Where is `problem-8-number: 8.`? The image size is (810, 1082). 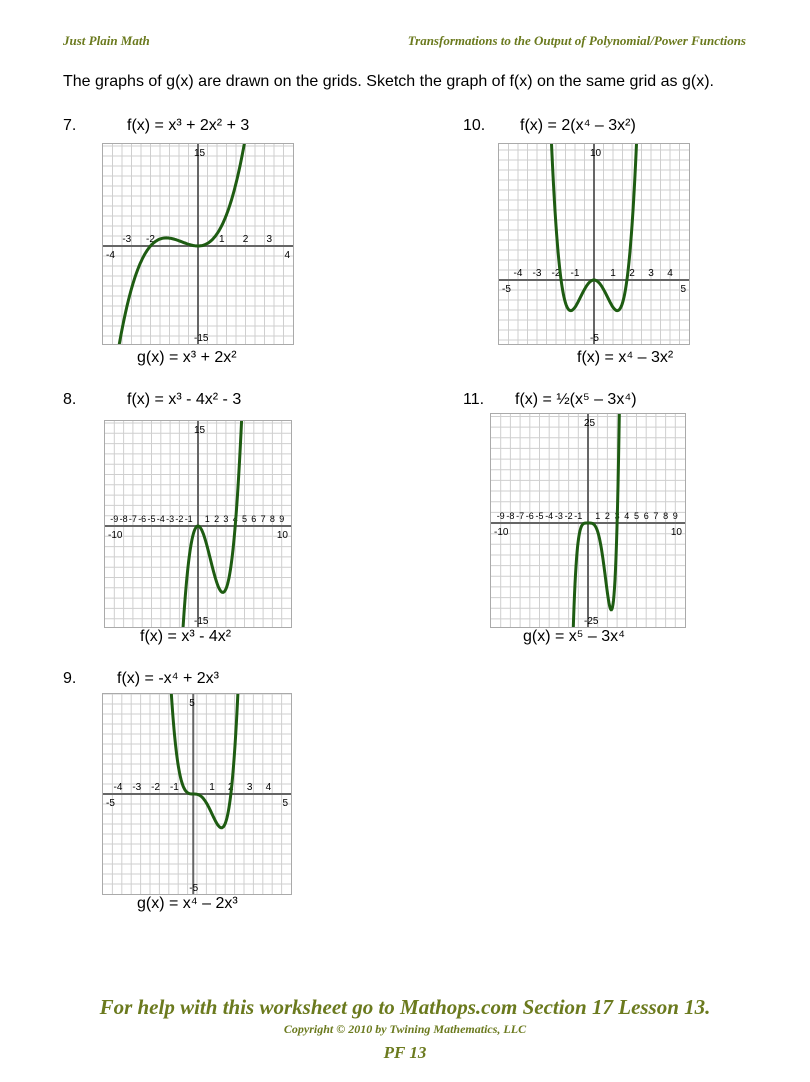
problem-8-number: 8. is located at coordinates (70, 399).